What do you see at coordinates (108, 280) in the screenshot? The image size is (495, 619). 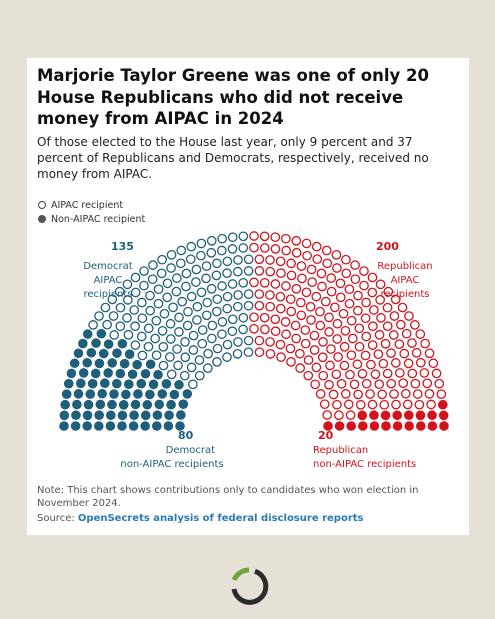 I see `dem-aipac-label-line2: AIPAC` at bounding box center [108, 280].